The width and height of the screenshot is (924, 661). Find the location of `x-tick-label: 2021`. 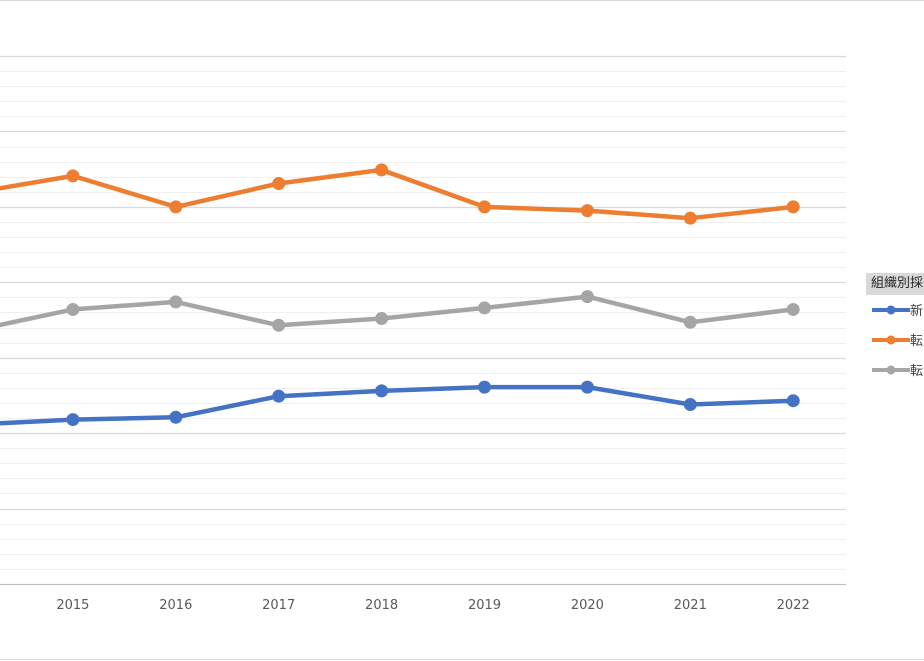

x-tick-label: 2021 is located at coordinates (690, 605).